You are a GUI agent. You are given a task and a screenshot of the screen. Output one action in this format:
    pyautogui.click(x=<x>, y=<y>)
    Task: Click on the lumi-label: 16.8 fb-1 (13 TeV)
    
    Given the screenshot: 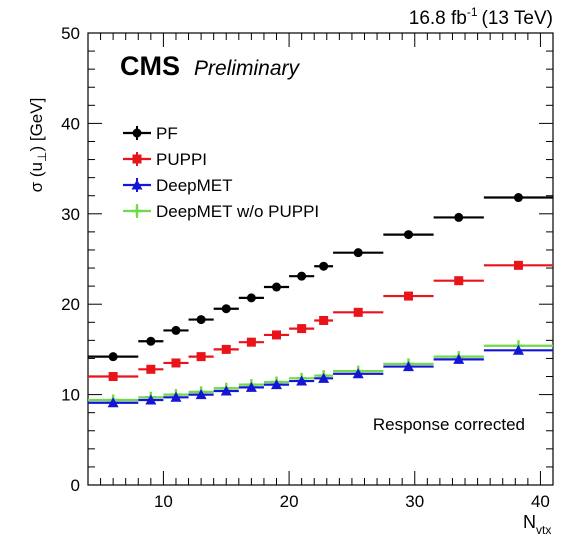 What is the action you would take?
    pyautogui.click(x=481, y=17)
    